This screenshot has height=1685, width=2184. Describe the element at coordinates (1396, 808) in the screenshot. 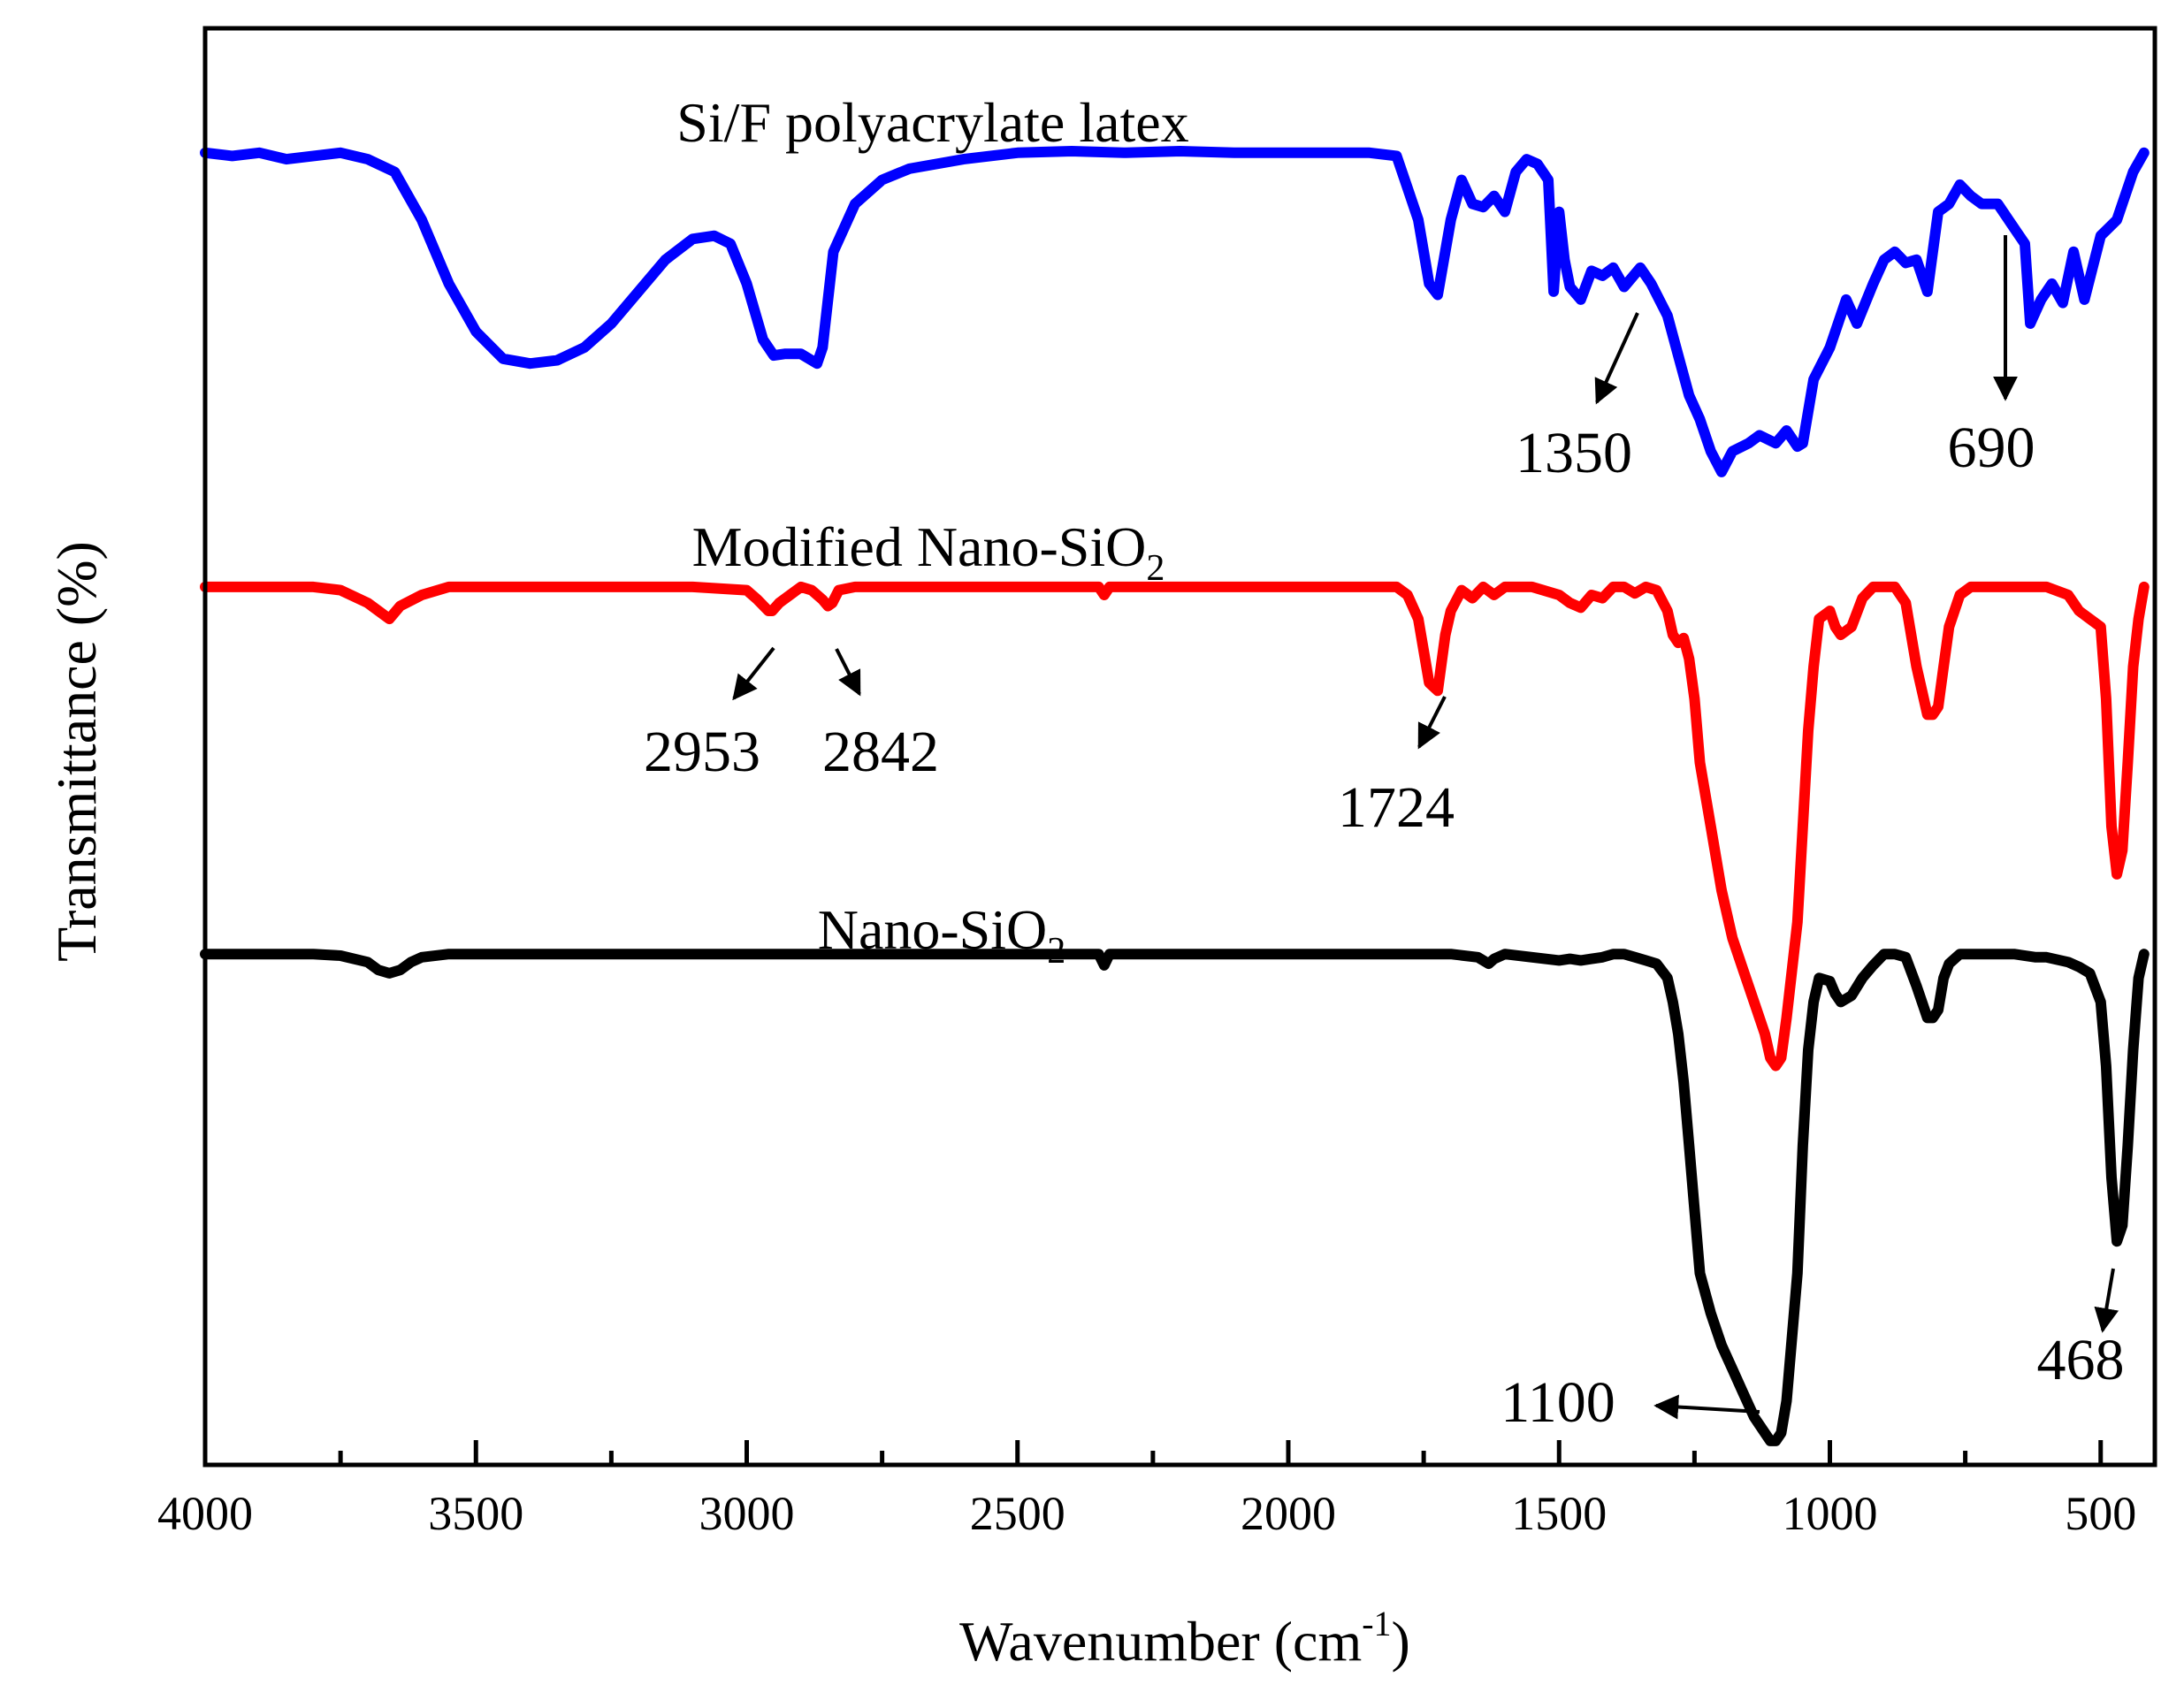

I see `peak-label-1724: 1724` at that location.